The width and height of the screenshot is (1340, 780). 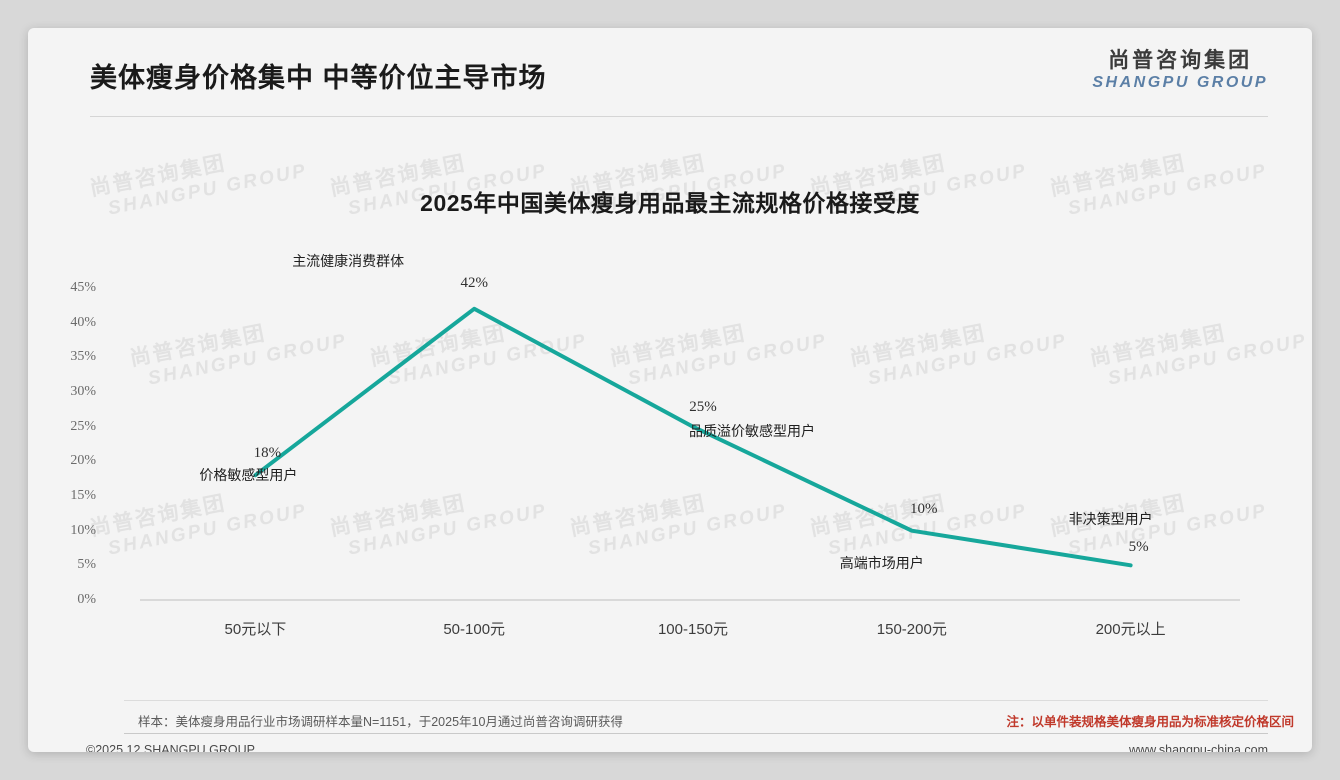 I want to click on y-axis-tick-label: 45%, so click(x=83, y=287).